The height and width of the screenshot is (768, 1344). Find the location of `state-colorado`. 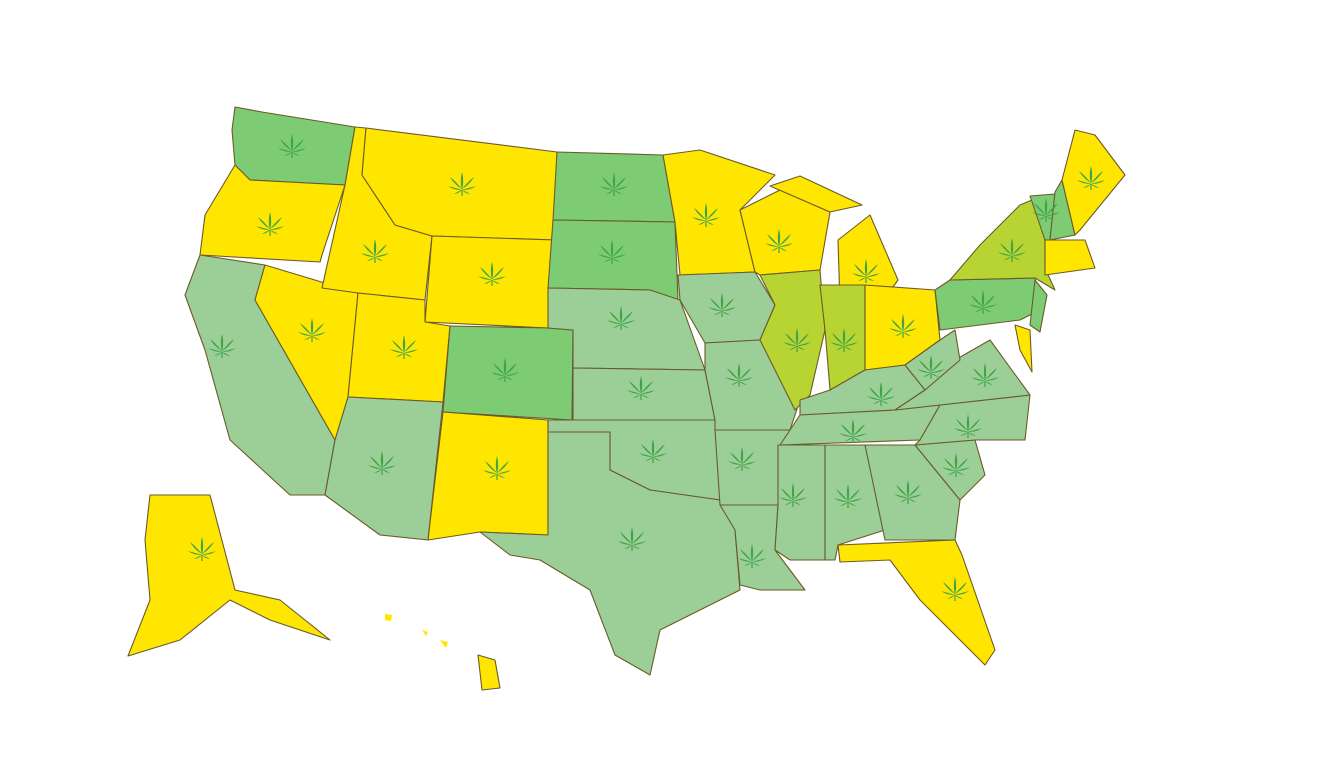

state-colorado is located at coordinates (508, 373).